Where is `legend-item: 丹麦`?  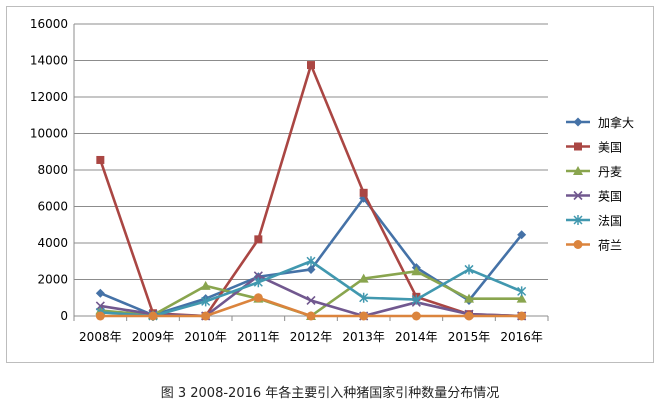 legend-item: 丹麦 is located at coordinates (594, 172).